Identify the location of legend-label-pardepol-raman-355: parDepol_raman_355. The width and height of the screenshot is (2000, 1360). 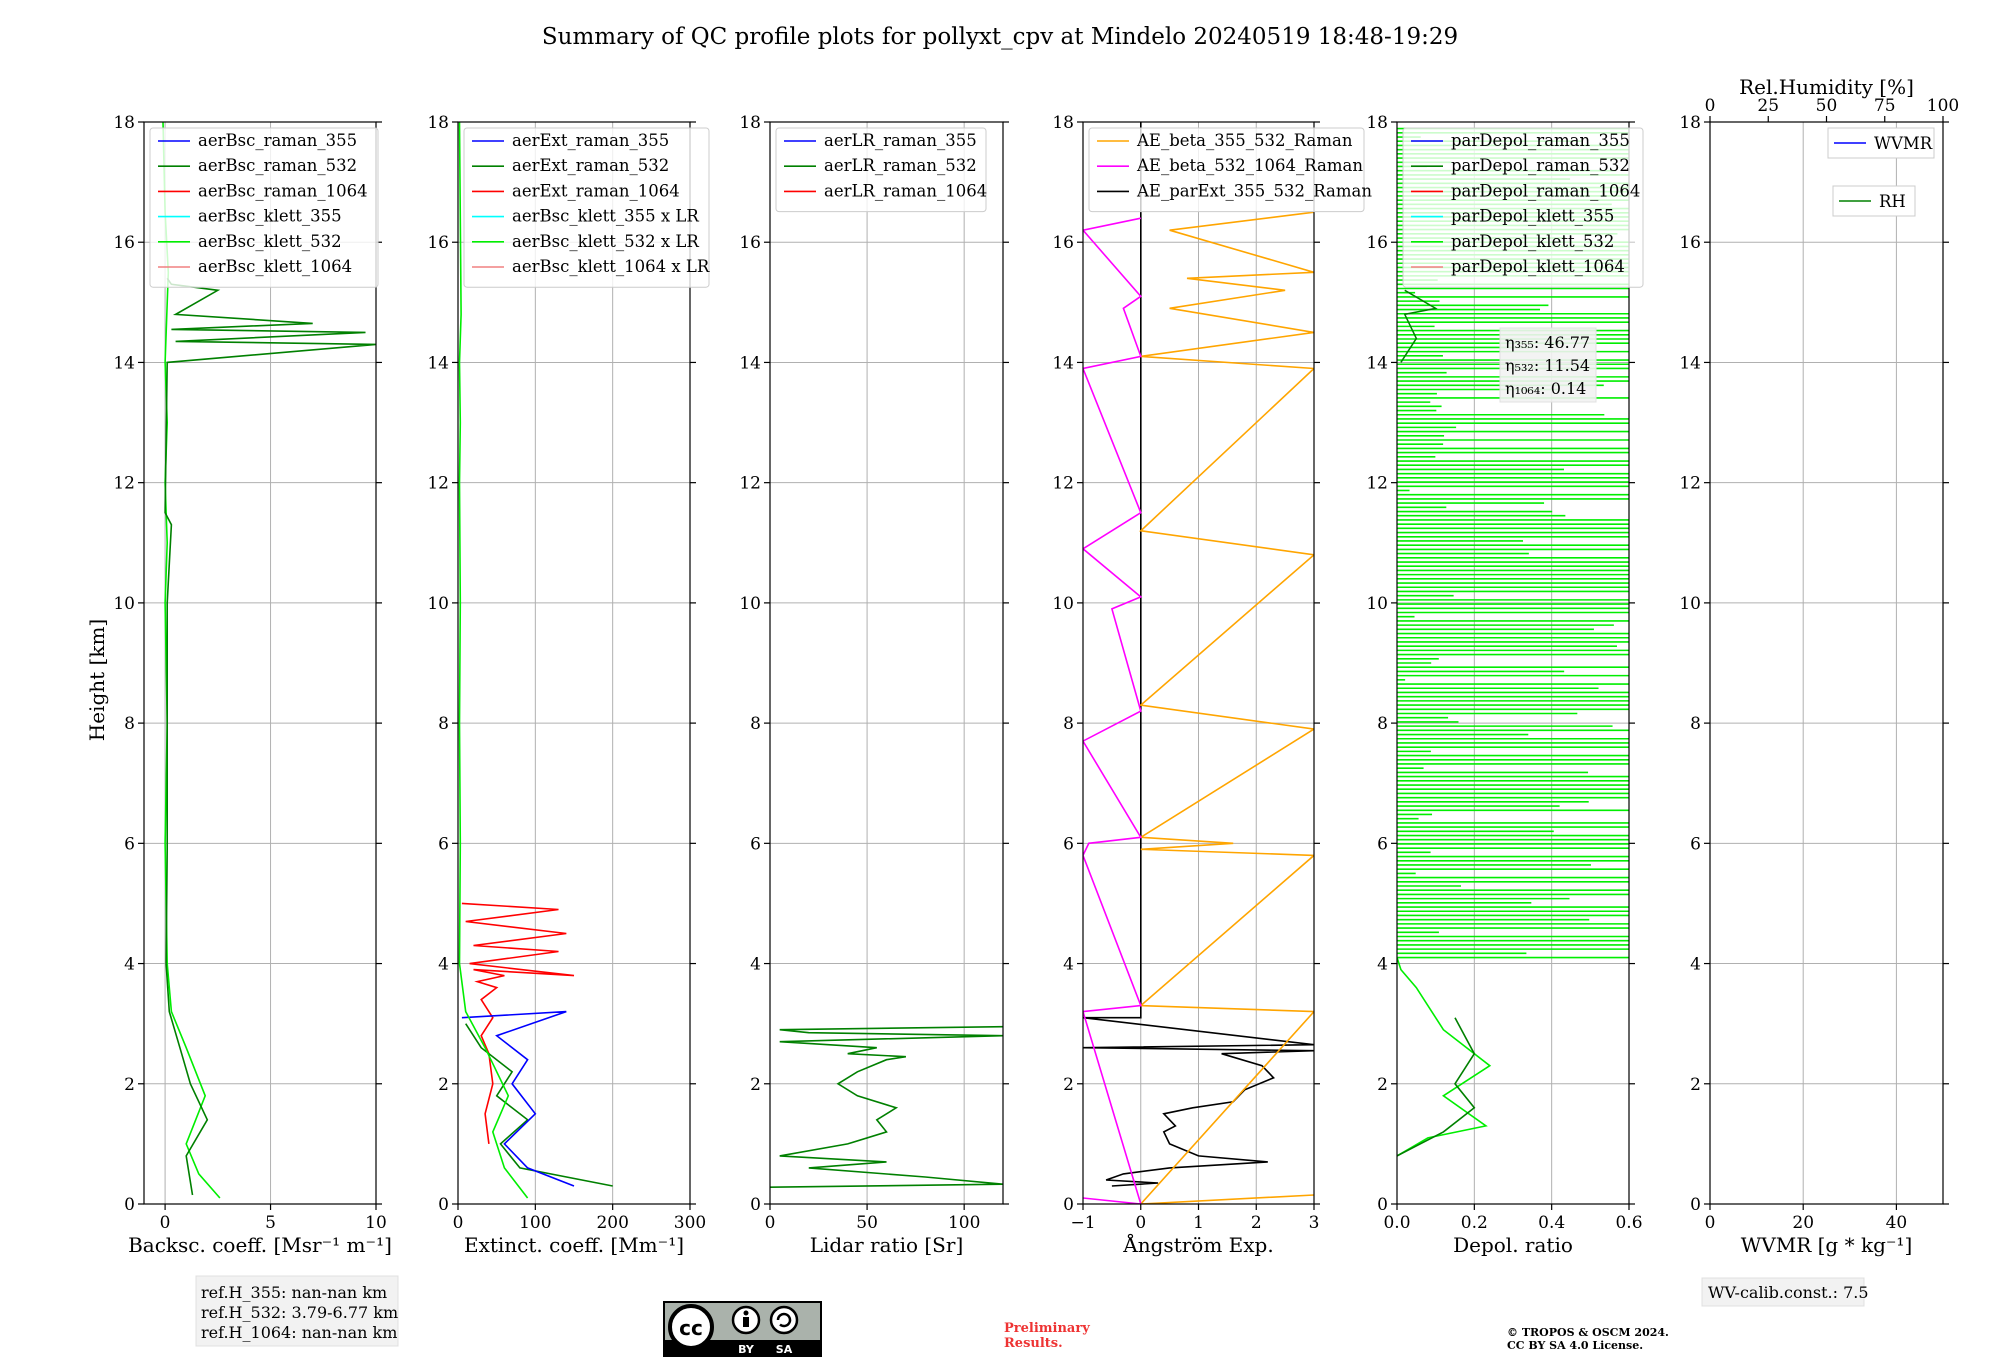
(1540, 140).